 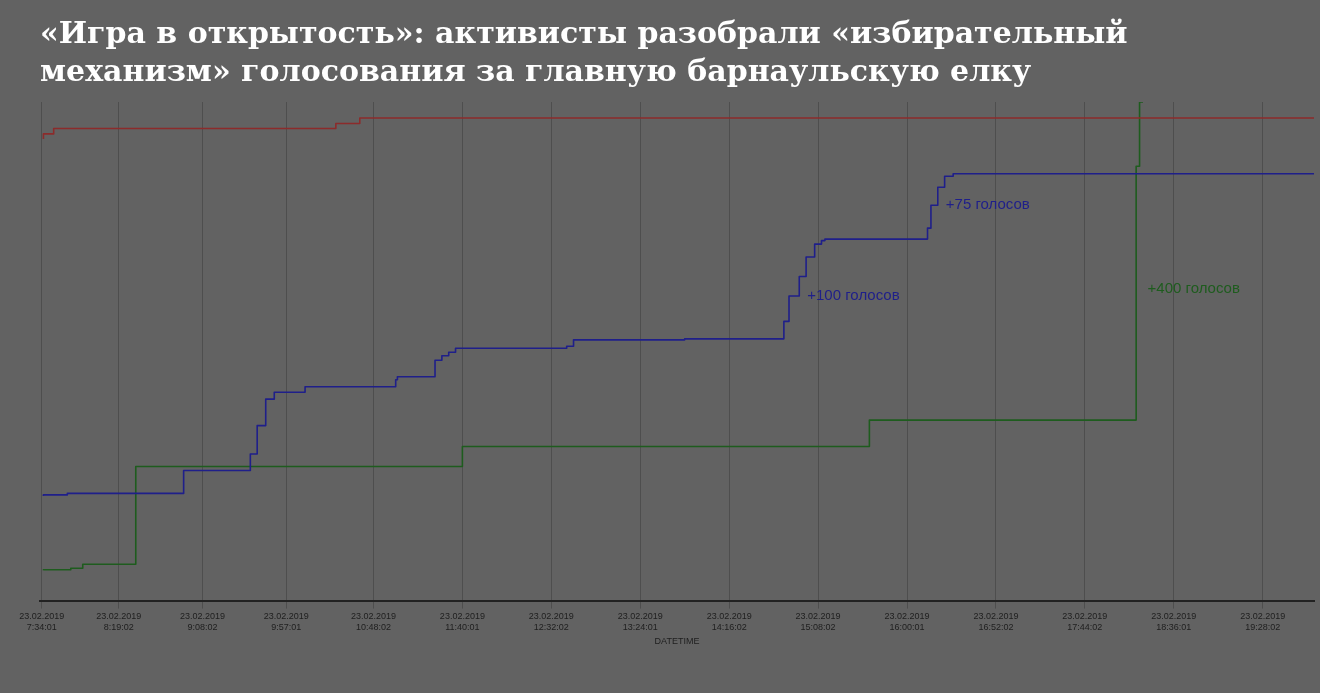 I want to click on x-tick-label: 23.02.2019 9:08:02, so click(x=202, y=622).